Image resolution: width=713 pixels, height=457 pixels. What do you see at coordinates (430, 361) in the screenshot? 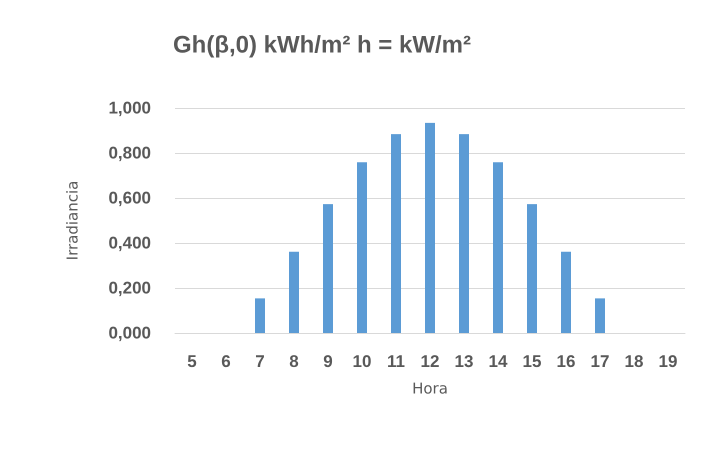
I see `x-tick-label: 12` at bounding box center [430, 361].